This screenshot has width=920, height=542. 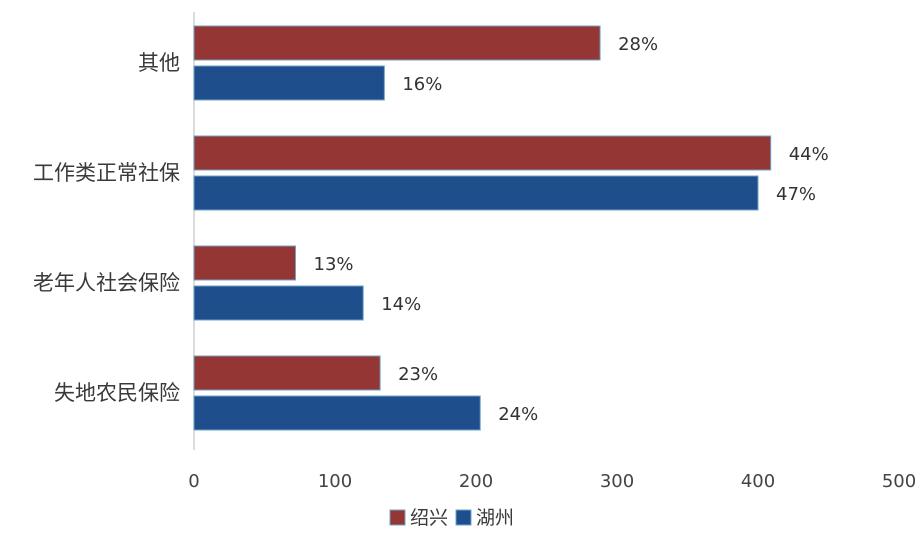 I want to click on data-label: 24%, so click(x=518, y=414).